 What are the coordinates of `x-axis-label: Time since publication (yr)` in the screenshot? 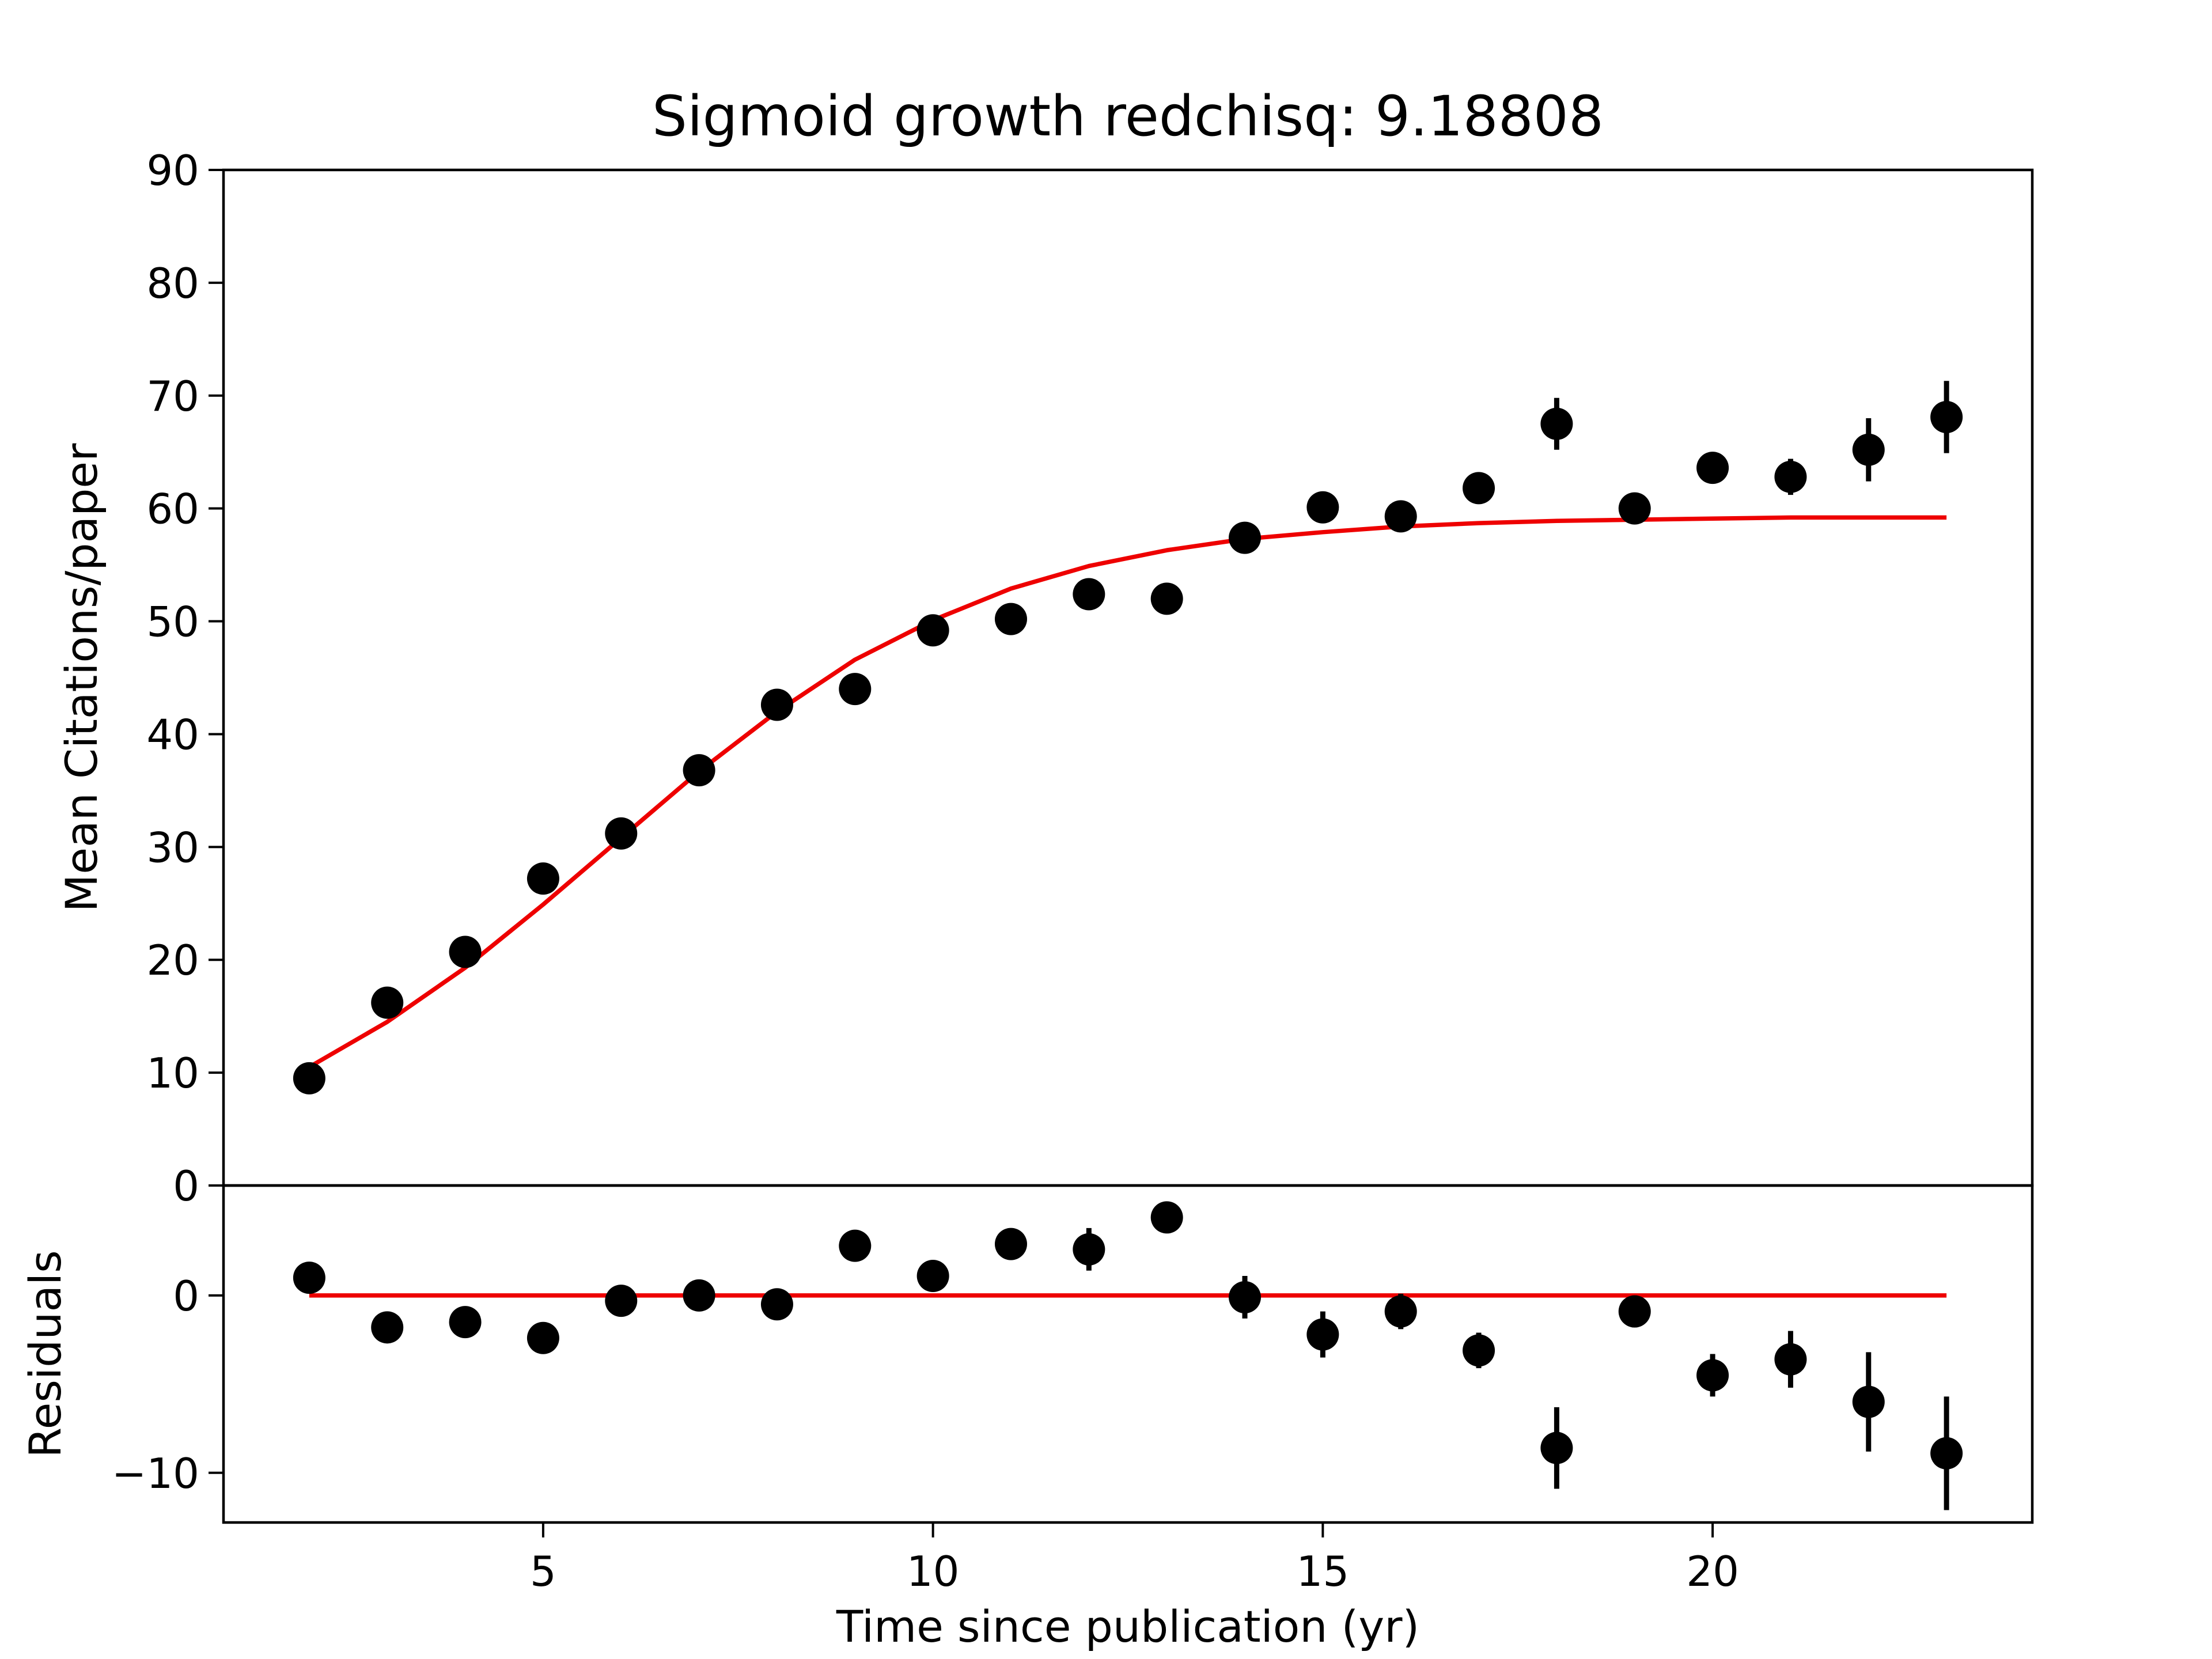 It's located at (1127, 1626).